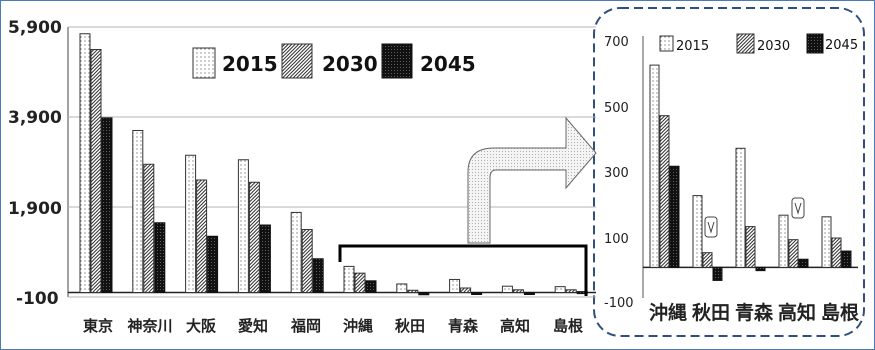 The height and width of the screenshot is (350, 875). Describe the element at coordinates (35, 28) in the screenshot. I see `main-ytick-label: 5,900` at that location.